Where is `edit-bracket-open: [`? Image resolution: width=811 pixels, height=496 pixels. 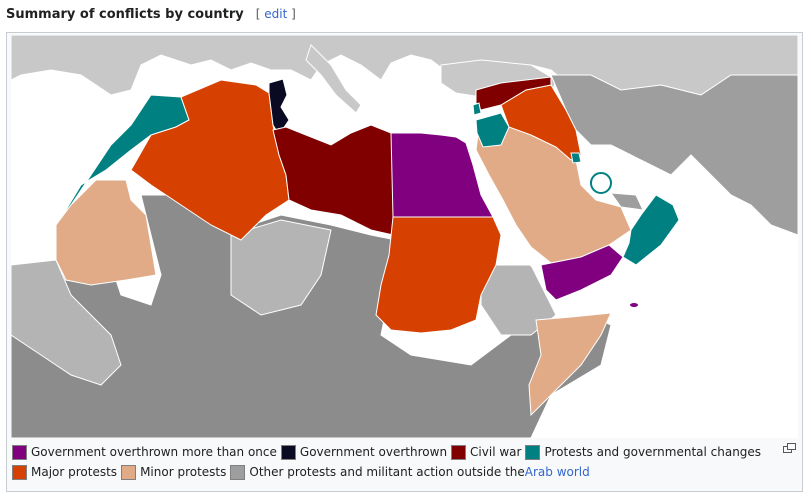
edit-bracket-open: [ is located at coordinates (258, 14).